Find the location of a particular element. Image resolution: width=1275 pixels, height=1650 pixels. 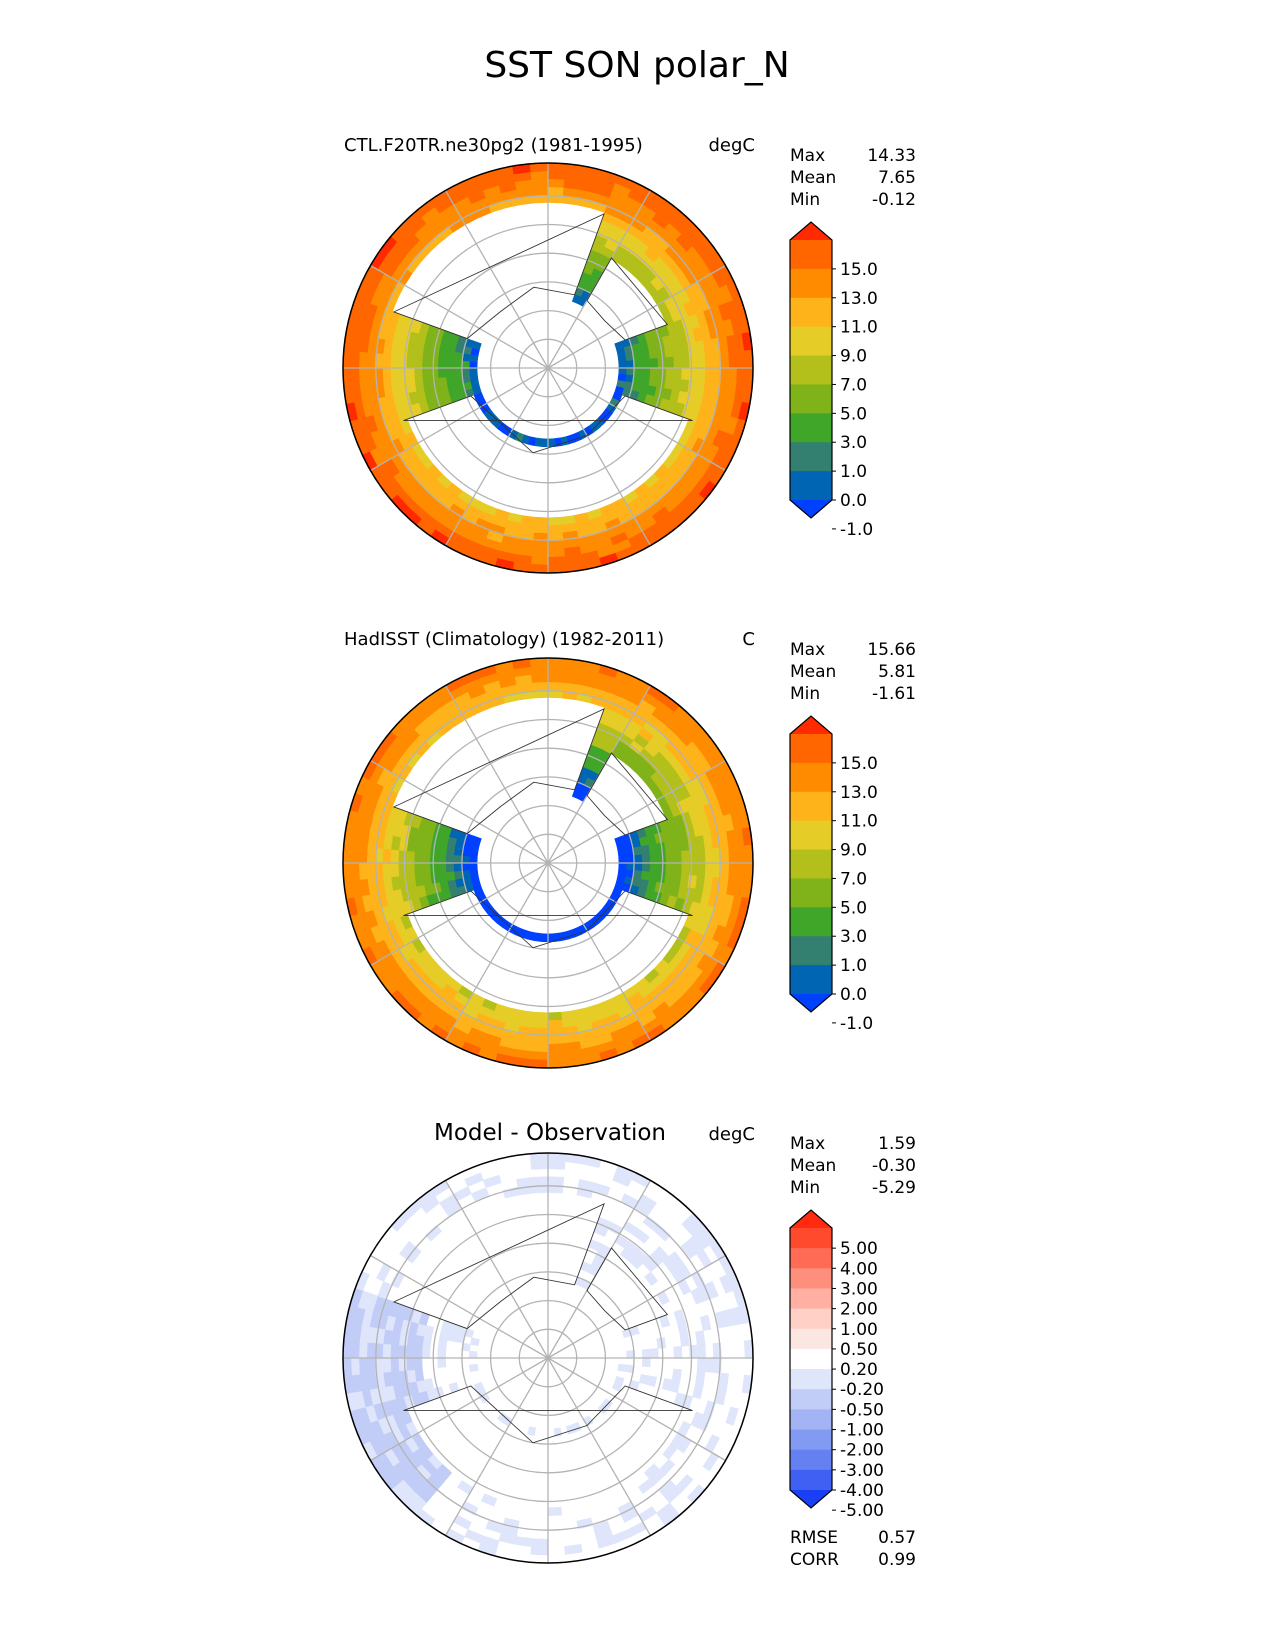

colorbar-tick-label: 5.00 is located at coordinates (859, 1249).